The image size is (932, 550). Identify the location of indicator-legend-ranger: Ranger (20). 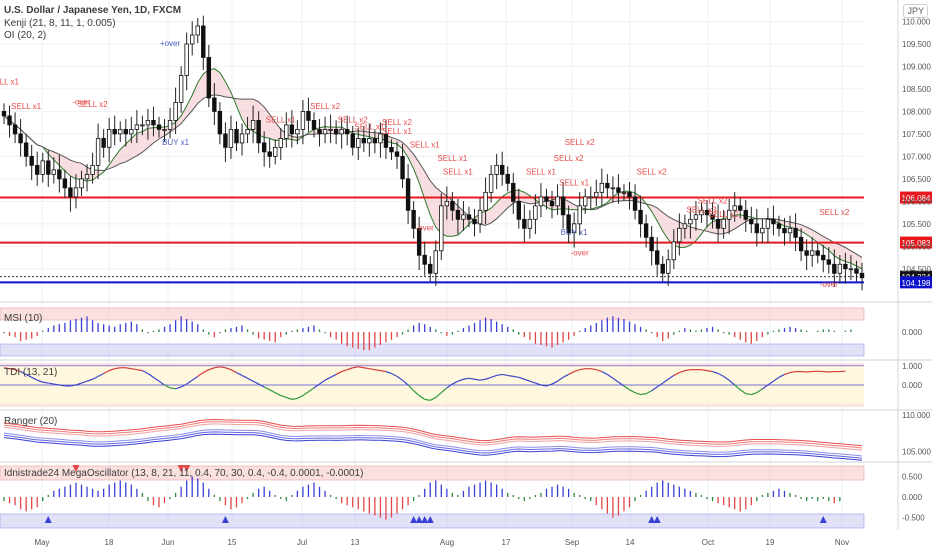
(31, 421).